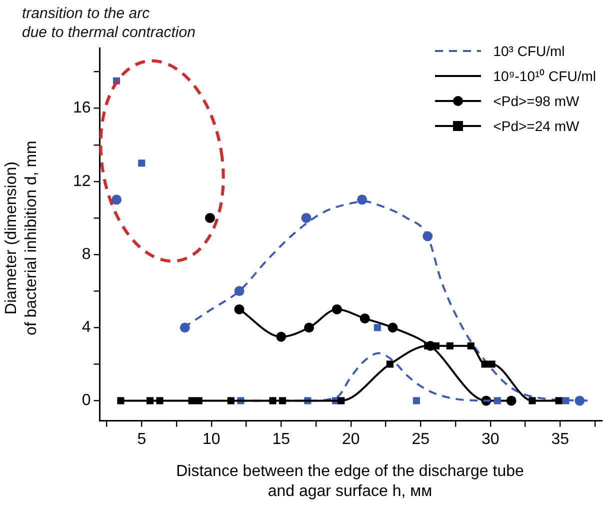  What do you see at coordinates (86, 327) in the screenshot?
I see `y-tick-label: 4` at bounding box center [86, 327].